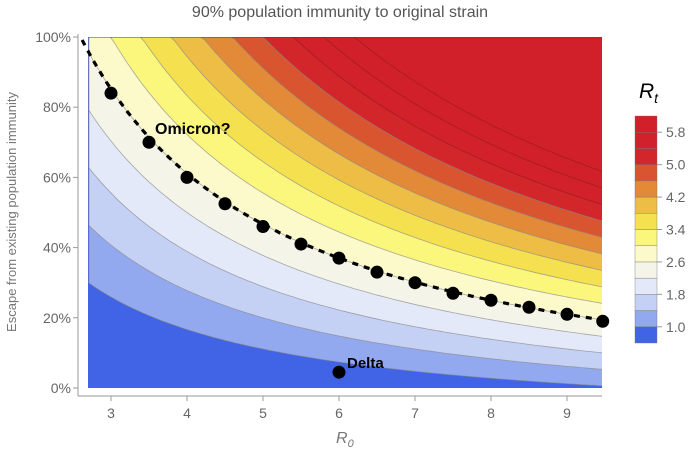 Image resolution: width=693 pixels, height=458 pixels. I want to click on x-tick-label: 6, so click(339, 413).